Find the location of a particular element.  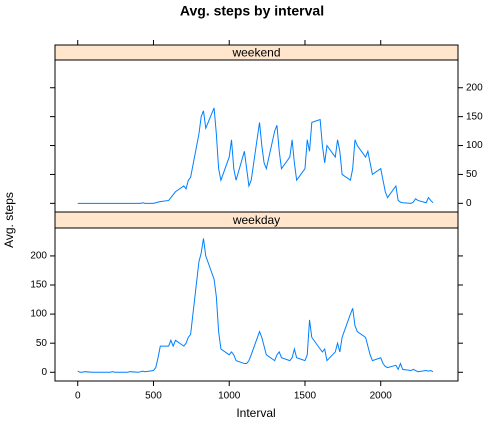

x-axis-label: Interval is located at coordinates (255, 413).